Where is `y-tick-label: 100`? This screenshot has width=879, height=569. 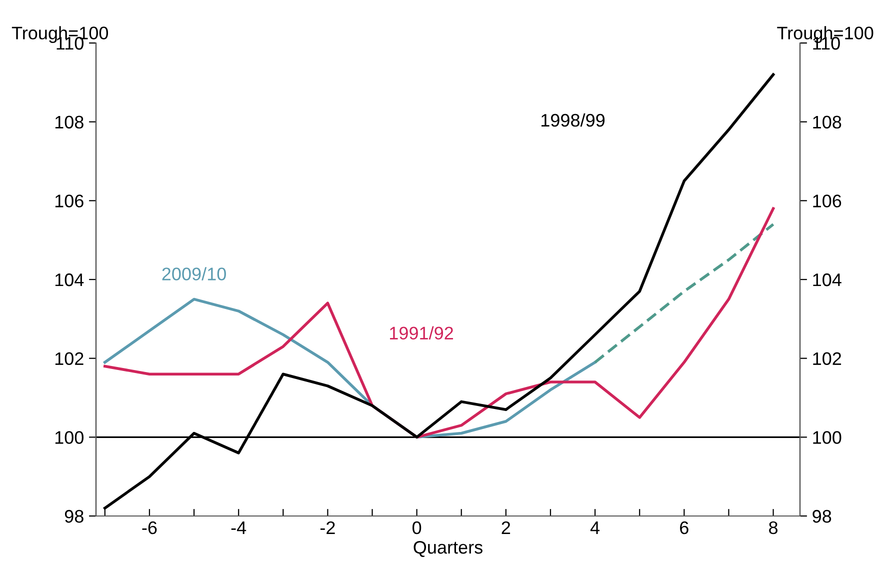 y-tick-label: 100 is located at coordinates (69, 437).